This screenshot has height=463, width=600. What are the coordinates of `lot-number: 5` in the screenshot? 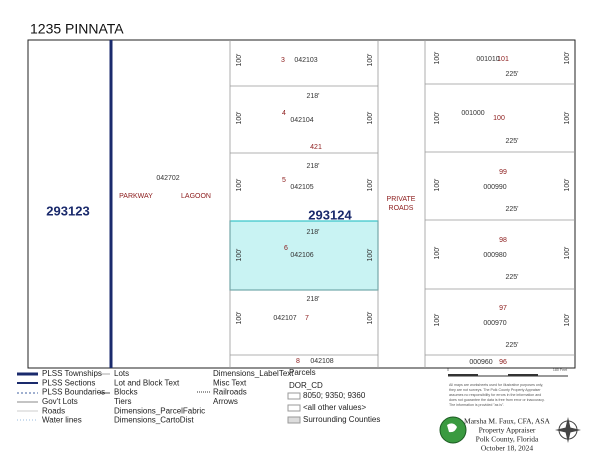 It's located at (284, 180).